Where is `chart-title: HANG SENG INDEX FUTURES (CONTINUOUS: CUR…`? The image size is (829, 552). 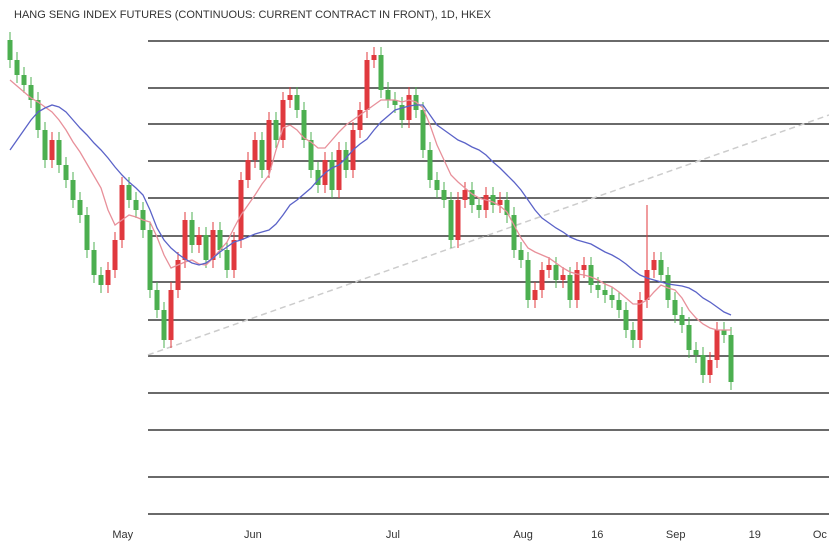 chart-title: HANG SENG INDEX FUTURES (CONTINUOUS: CUR… is located at coordinates (253, 15).